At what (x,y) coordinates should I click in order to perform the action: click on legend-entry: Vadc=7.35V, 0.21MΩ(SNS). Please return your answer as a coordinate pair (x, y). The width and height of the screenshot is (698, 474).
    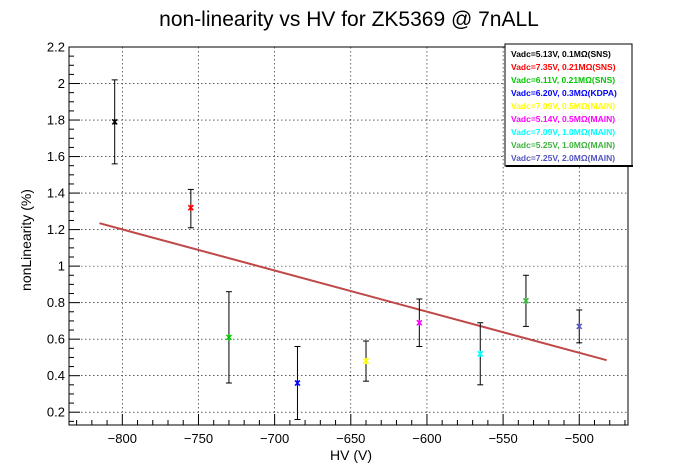
    Looking at the image, I should click on (563, 67).